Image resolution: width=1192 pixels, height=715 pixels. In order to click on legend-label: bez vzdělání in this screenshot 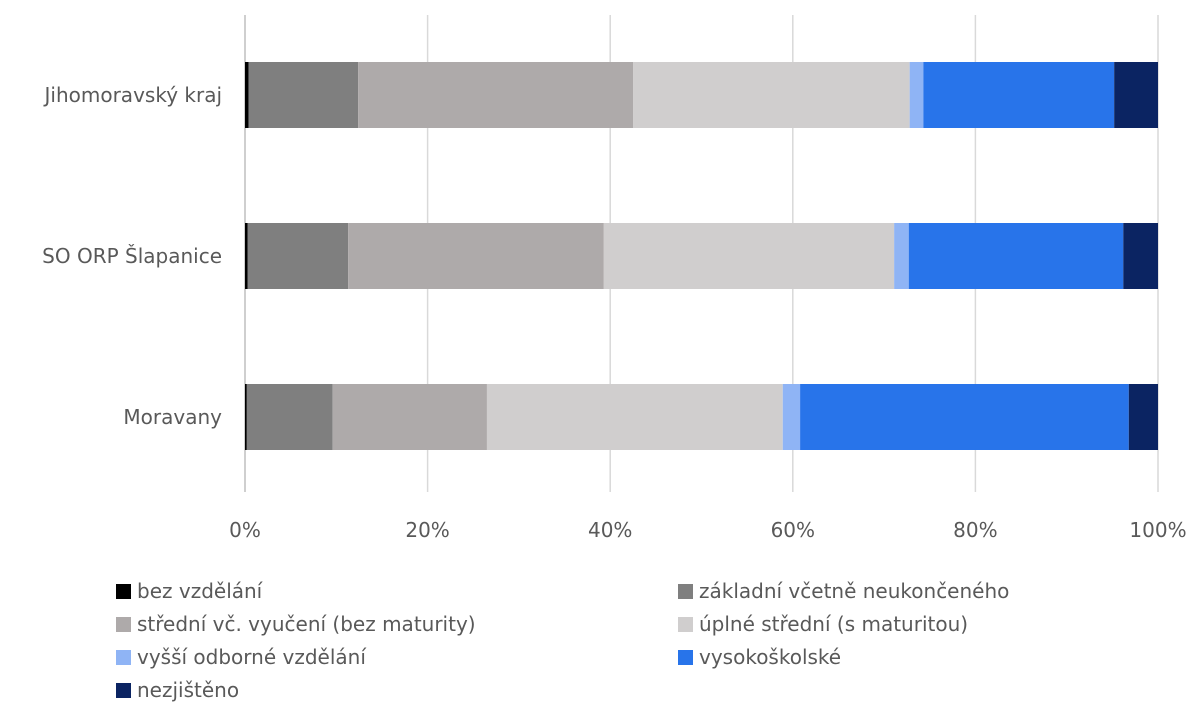, I will do `click(200, 591)`.